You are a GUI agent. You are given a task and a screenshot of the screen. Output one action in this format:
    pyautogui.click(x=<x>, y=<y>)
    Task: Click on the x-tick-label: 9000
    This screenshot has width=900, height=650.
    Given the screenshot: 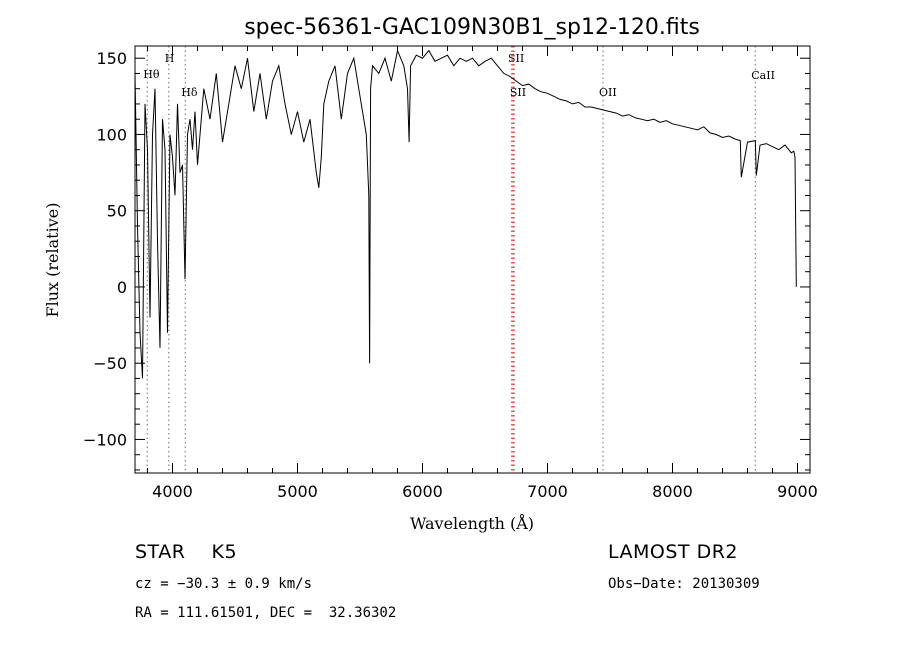 What is the action you would take?
    pyautogui.click(x=797, y=491)
    